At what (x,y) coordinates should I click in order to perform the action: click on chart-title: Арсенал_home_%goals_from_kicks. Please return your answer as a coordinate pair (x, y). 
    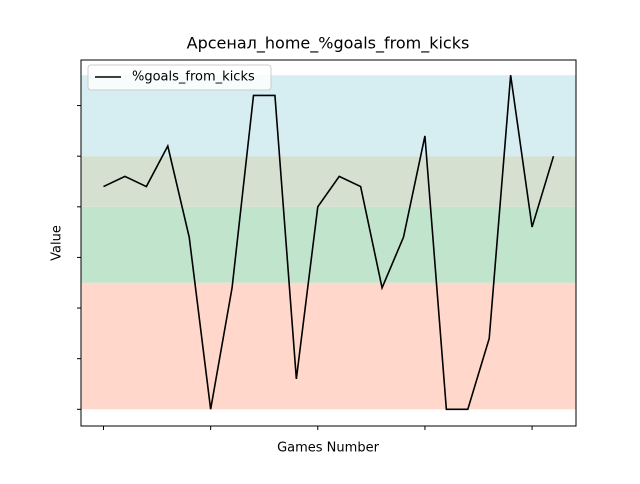
    Looking at the image, I should click on (328, 44).